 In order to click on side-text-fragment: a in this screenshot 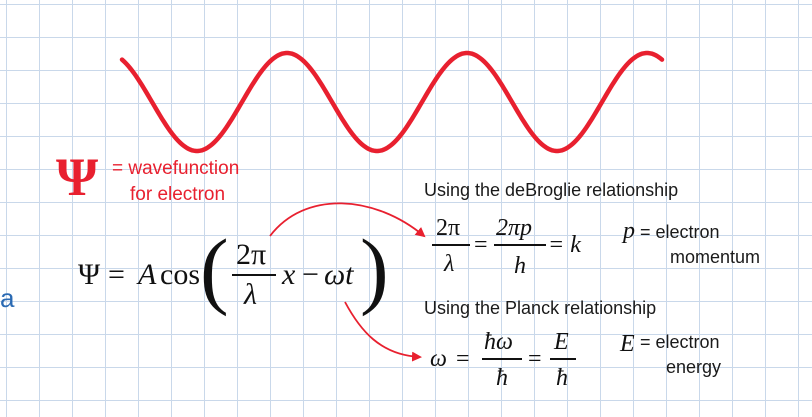, I will do `click(7, 298)`.